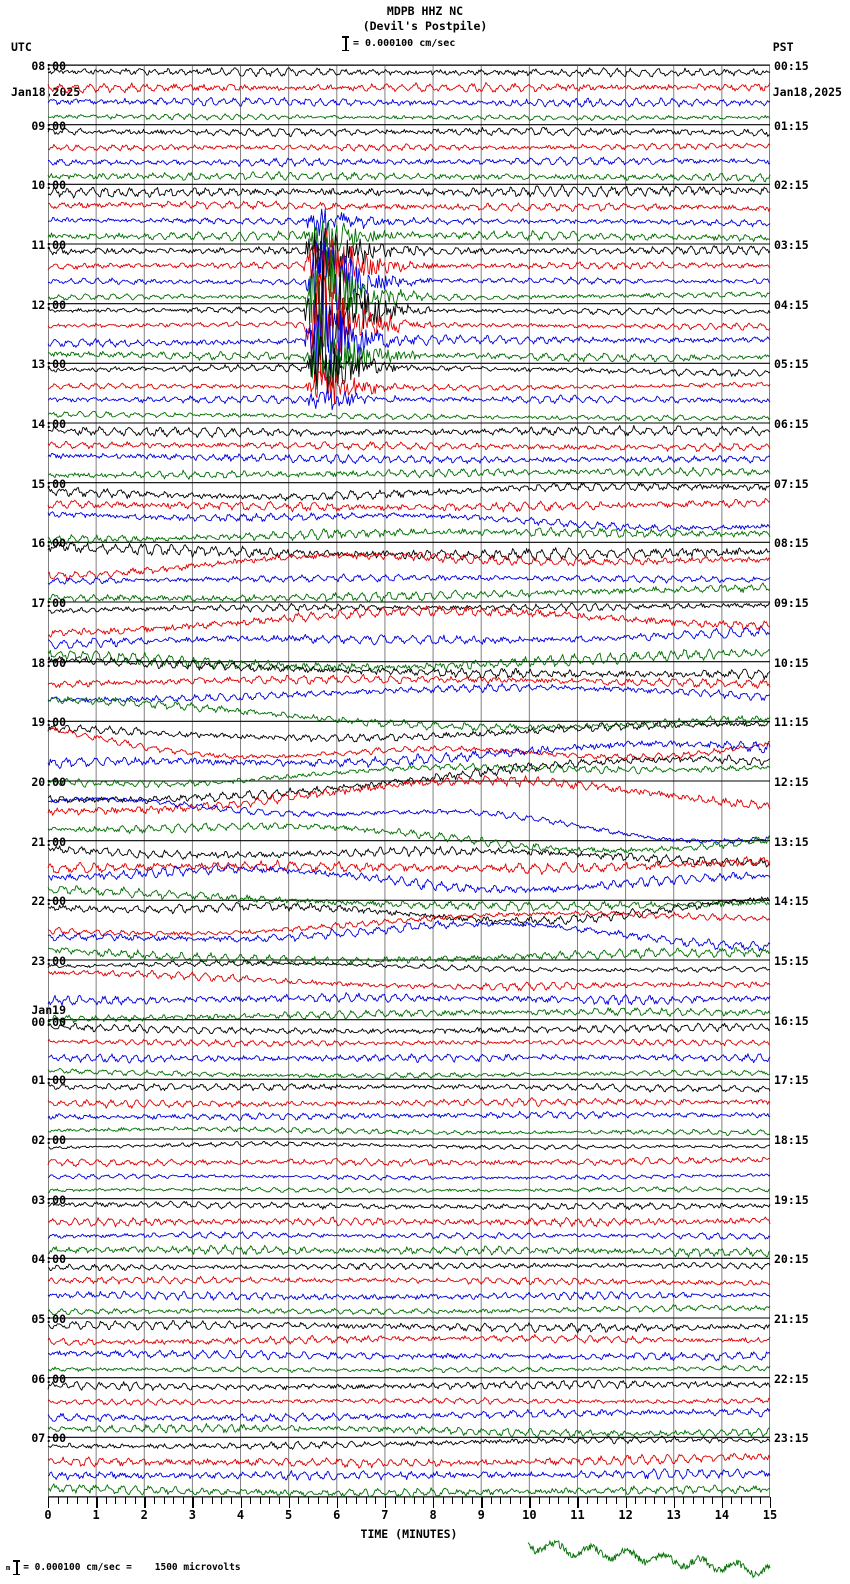 Image resolution: width=850 pixels, height=1584 pixels. I want to click on y-axis-label-pst: 07:15, so click(791, 483).